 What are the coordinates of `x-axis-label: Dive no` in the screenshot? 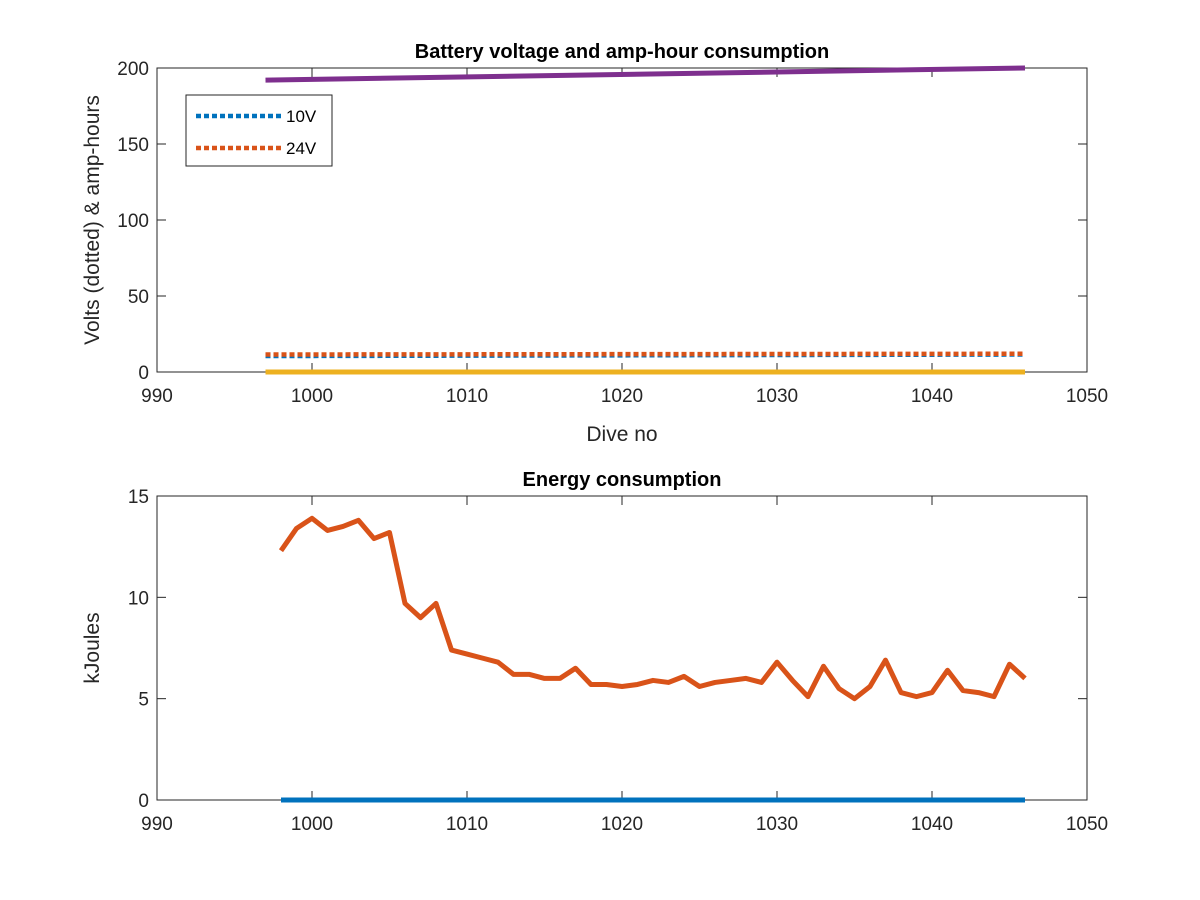 It's located at (621, 434).